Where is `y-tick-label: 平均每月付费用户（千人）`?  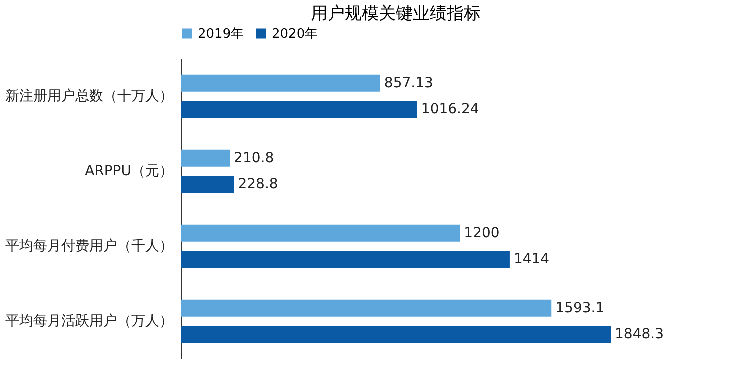
y-tick-label: 平均每月付费用户（千人） is located at coordinates (90, 246).